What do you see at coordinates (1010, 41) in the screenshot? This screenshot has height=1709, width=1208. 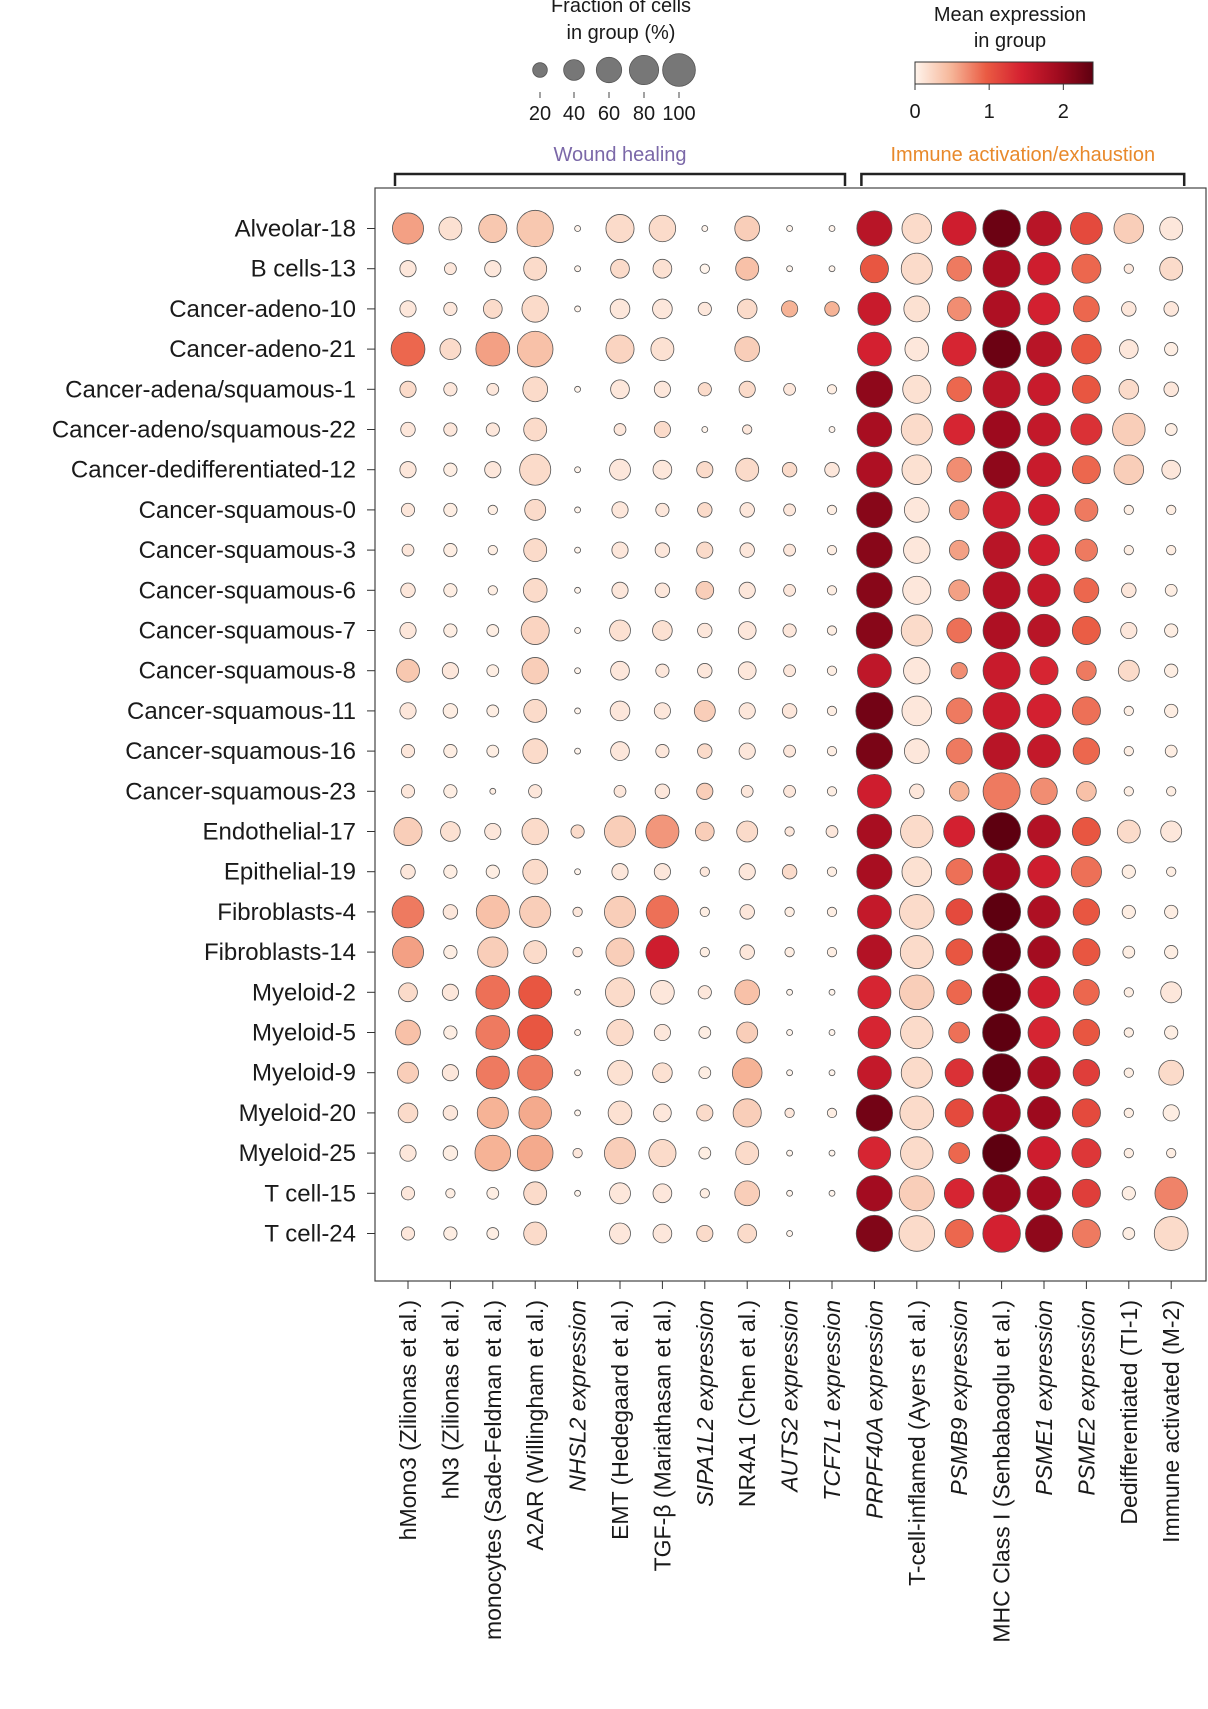 I see `color-legend-title-2: in group` at bounding box center [1010, 41].